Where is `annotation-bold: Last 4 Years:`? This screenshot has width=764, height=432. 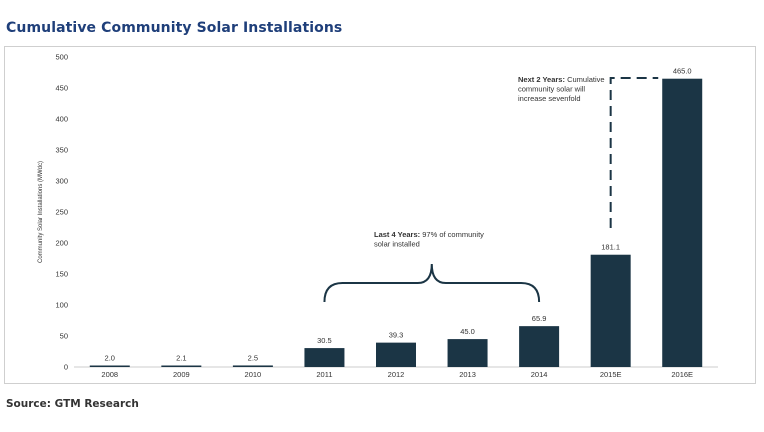
annotation-bold: Last 4 Years: is located at coordinates (397, 234).